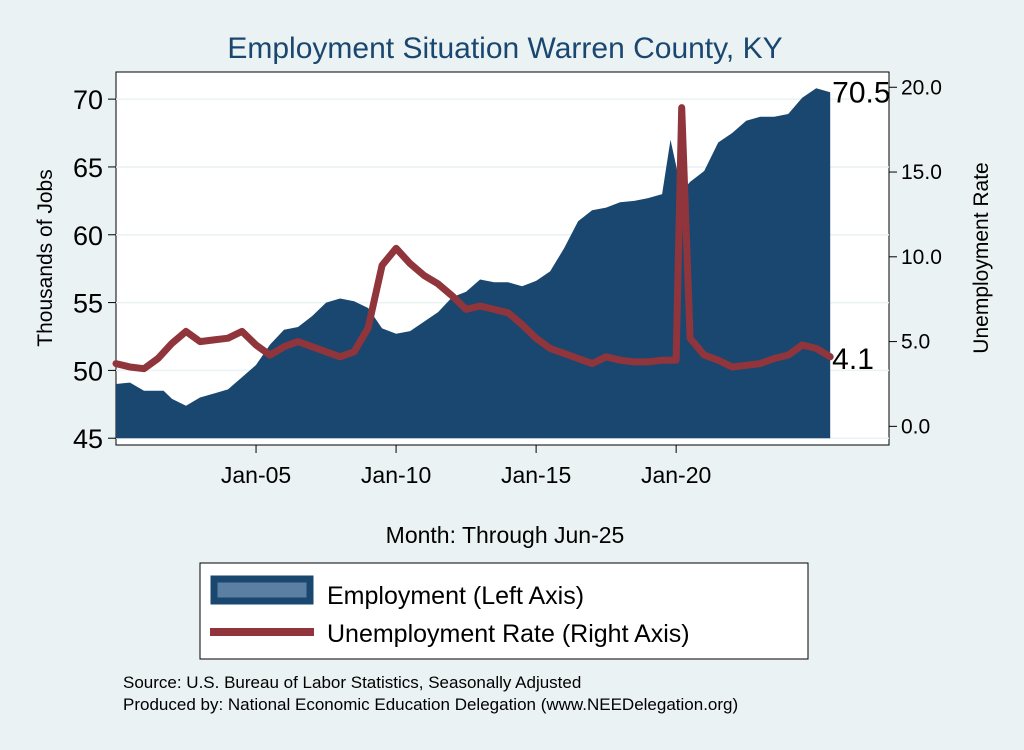 Image resolution: width=1024 pixels, height=750 pixels. I want to click on x-axis-ticks: Jan-05 Jan-10 Jan-15 Jan-20, so click(466, 466).